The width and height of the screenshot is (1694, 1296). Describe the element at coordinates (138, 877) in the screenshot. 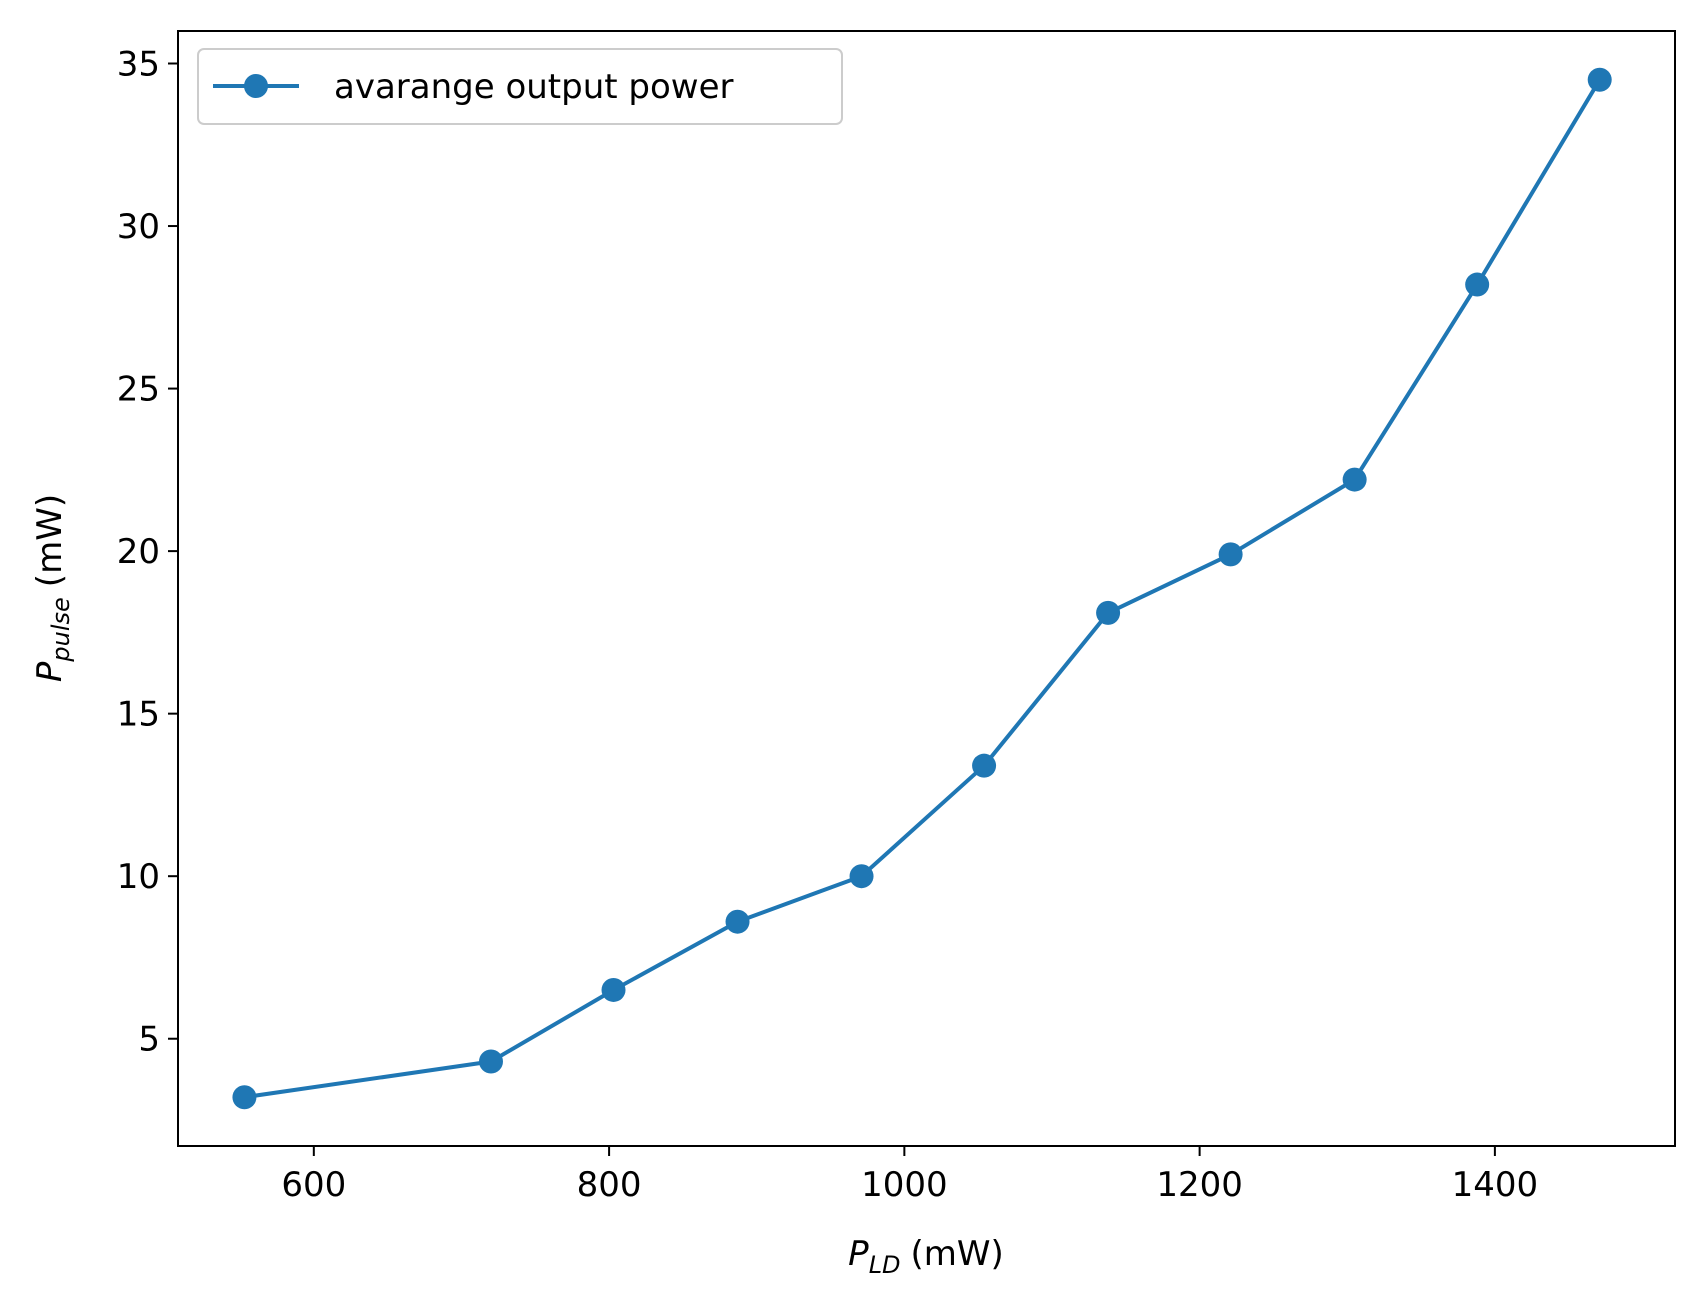

I see `y-tick-label: 10` at that location.